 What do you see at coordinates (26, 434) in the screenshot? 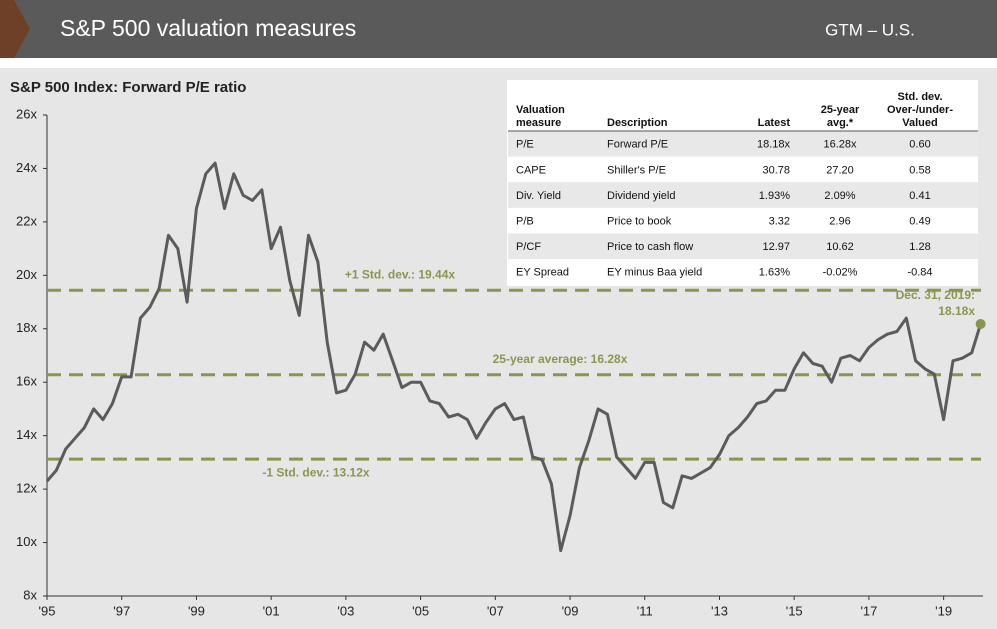
I see `y-tick-label: 14x` at bounding box center [26, 434].